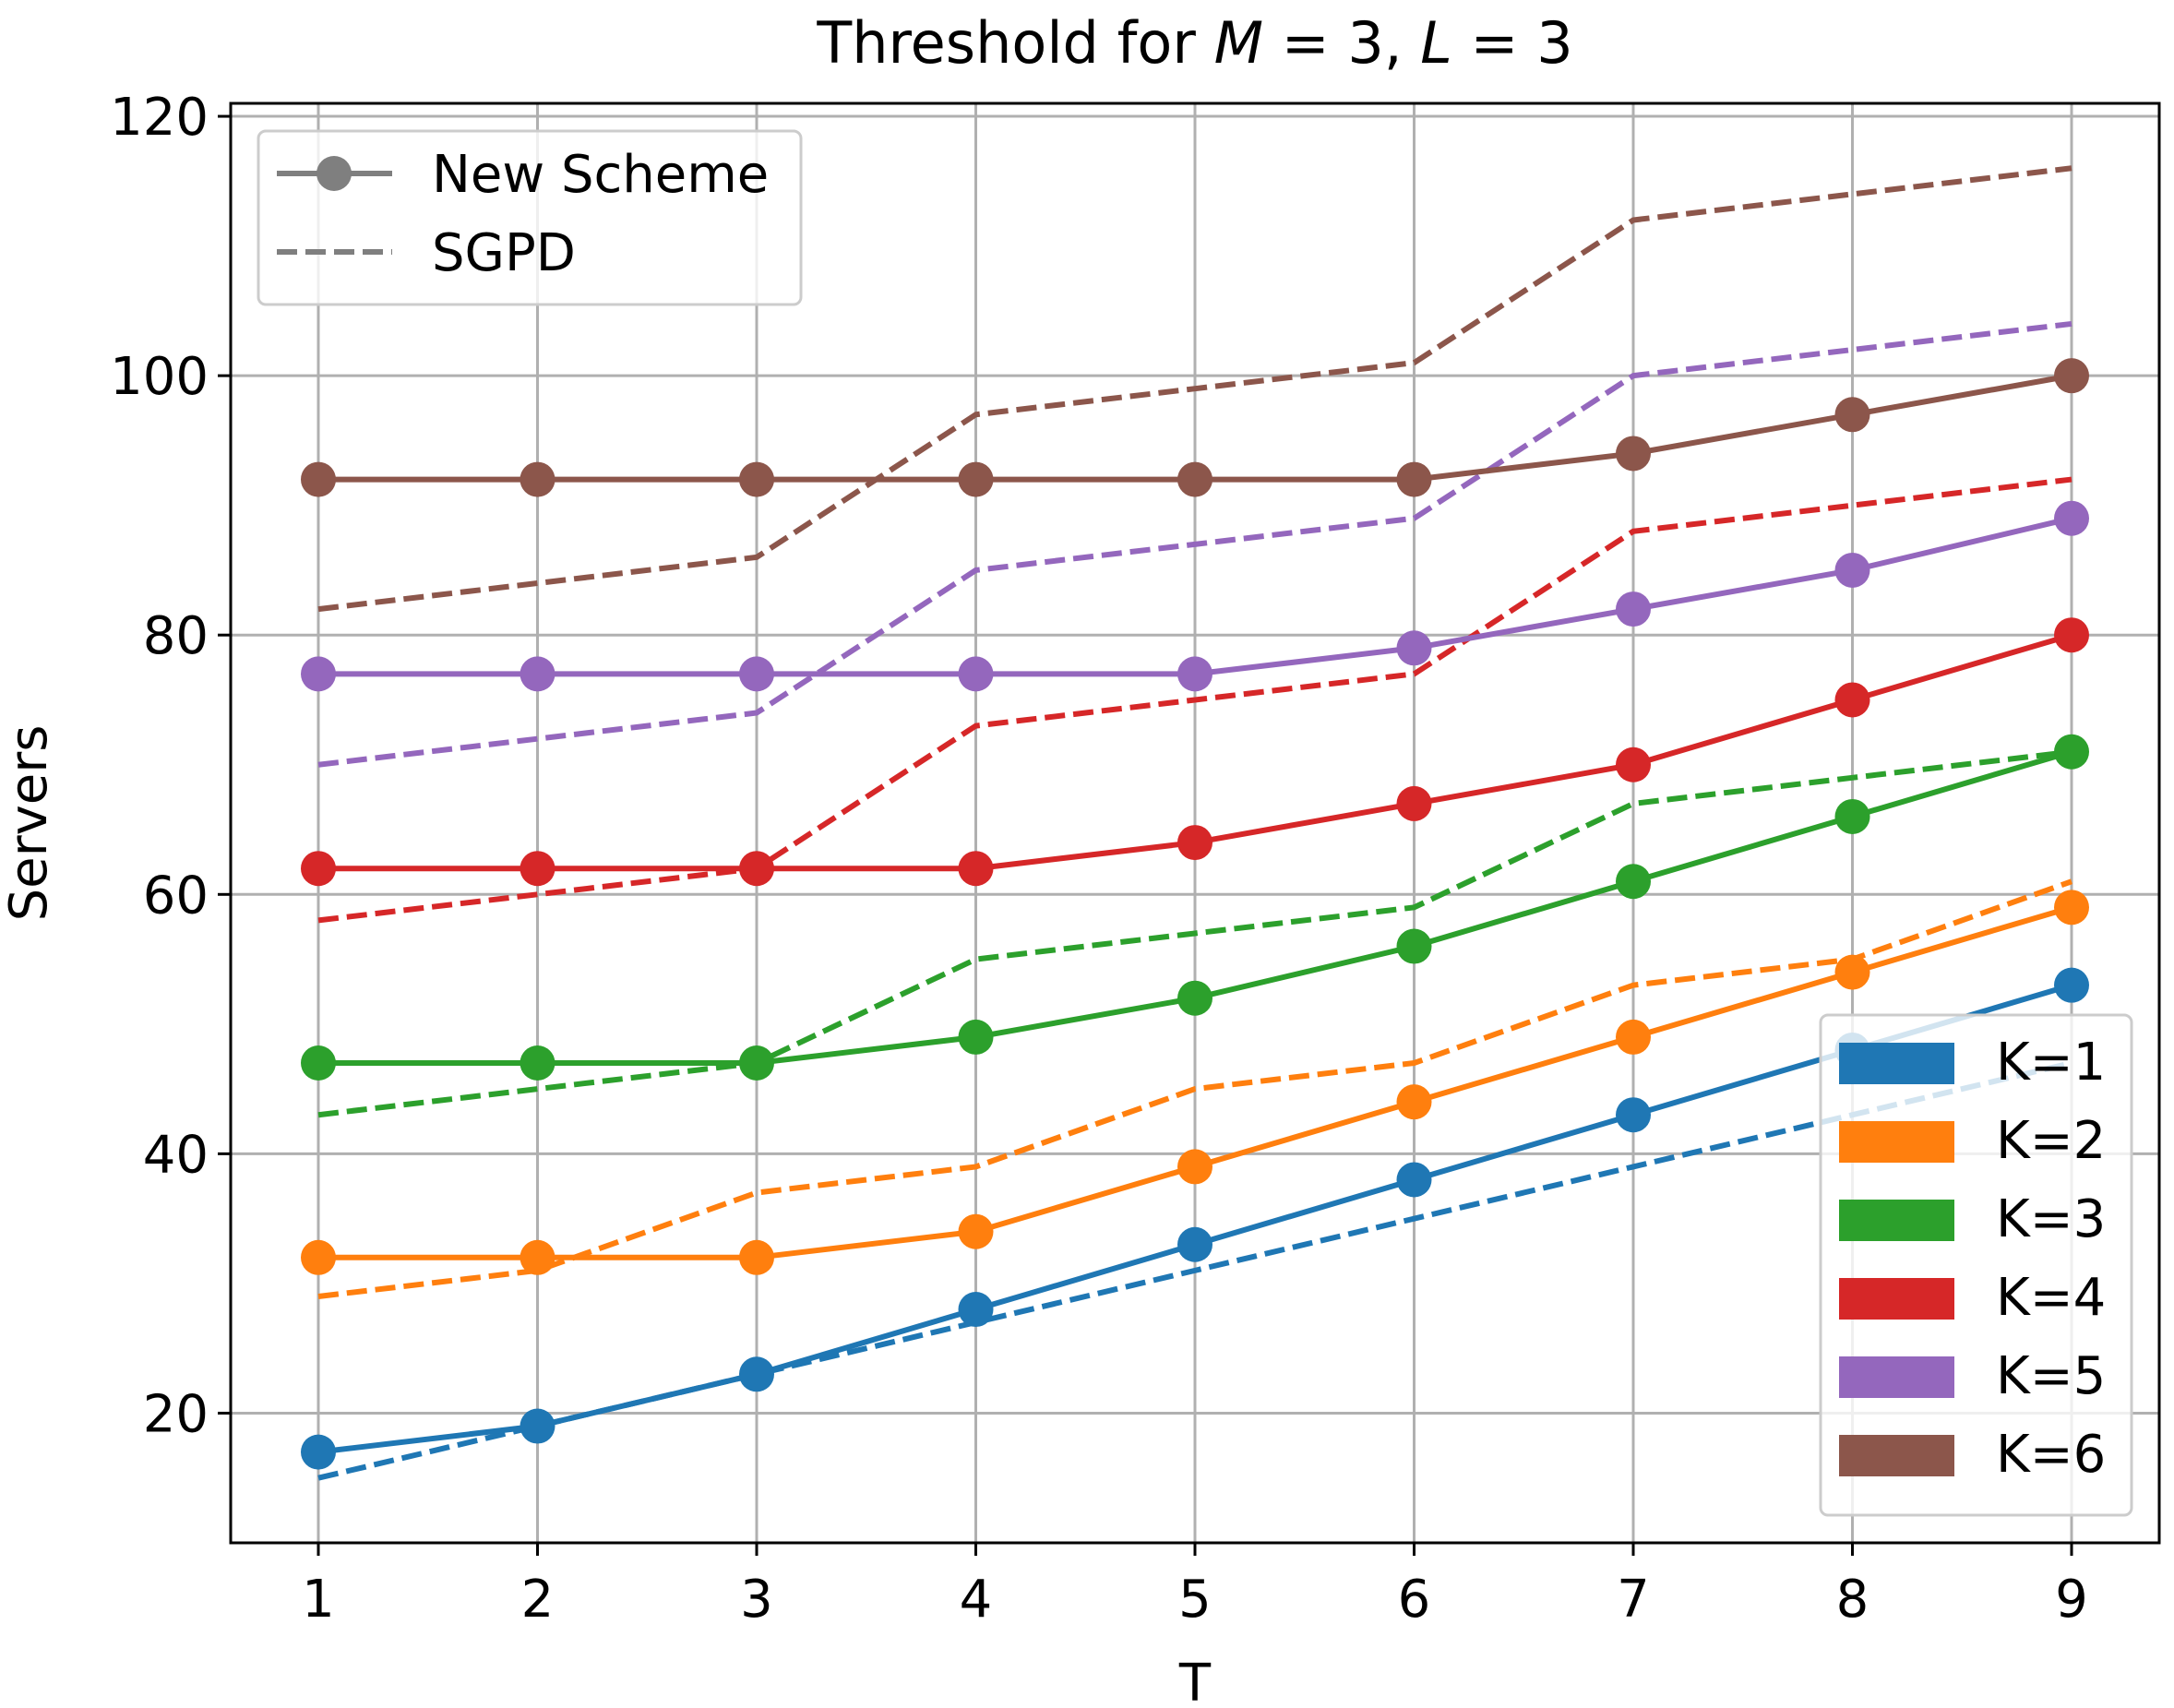  I want to click on new-scheme-series-k6, so click(1195, 427).